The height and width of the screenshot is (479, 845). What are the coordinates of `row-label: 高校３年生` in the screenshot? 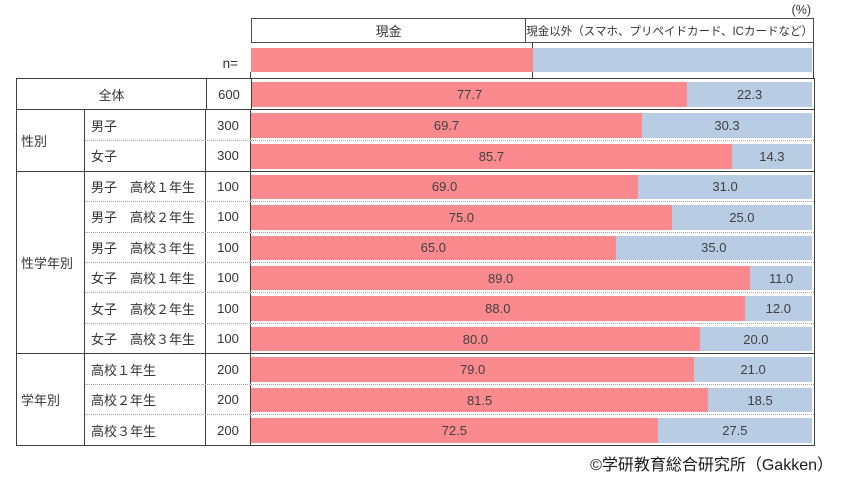 It's located at (145, 430).